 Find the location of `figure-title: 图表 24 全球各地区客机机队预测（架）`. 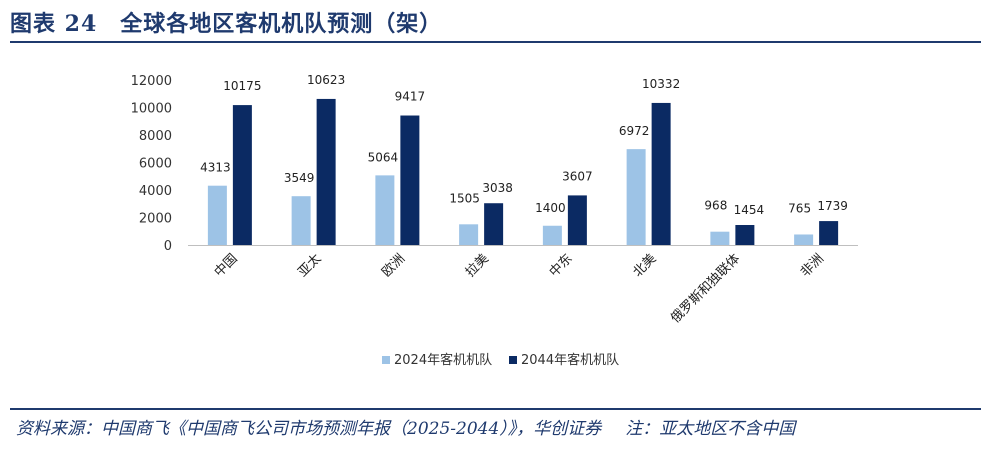

figure-title: 图表 24 全球各地区客机机队预测（架） is located at coordinates (226, 24).